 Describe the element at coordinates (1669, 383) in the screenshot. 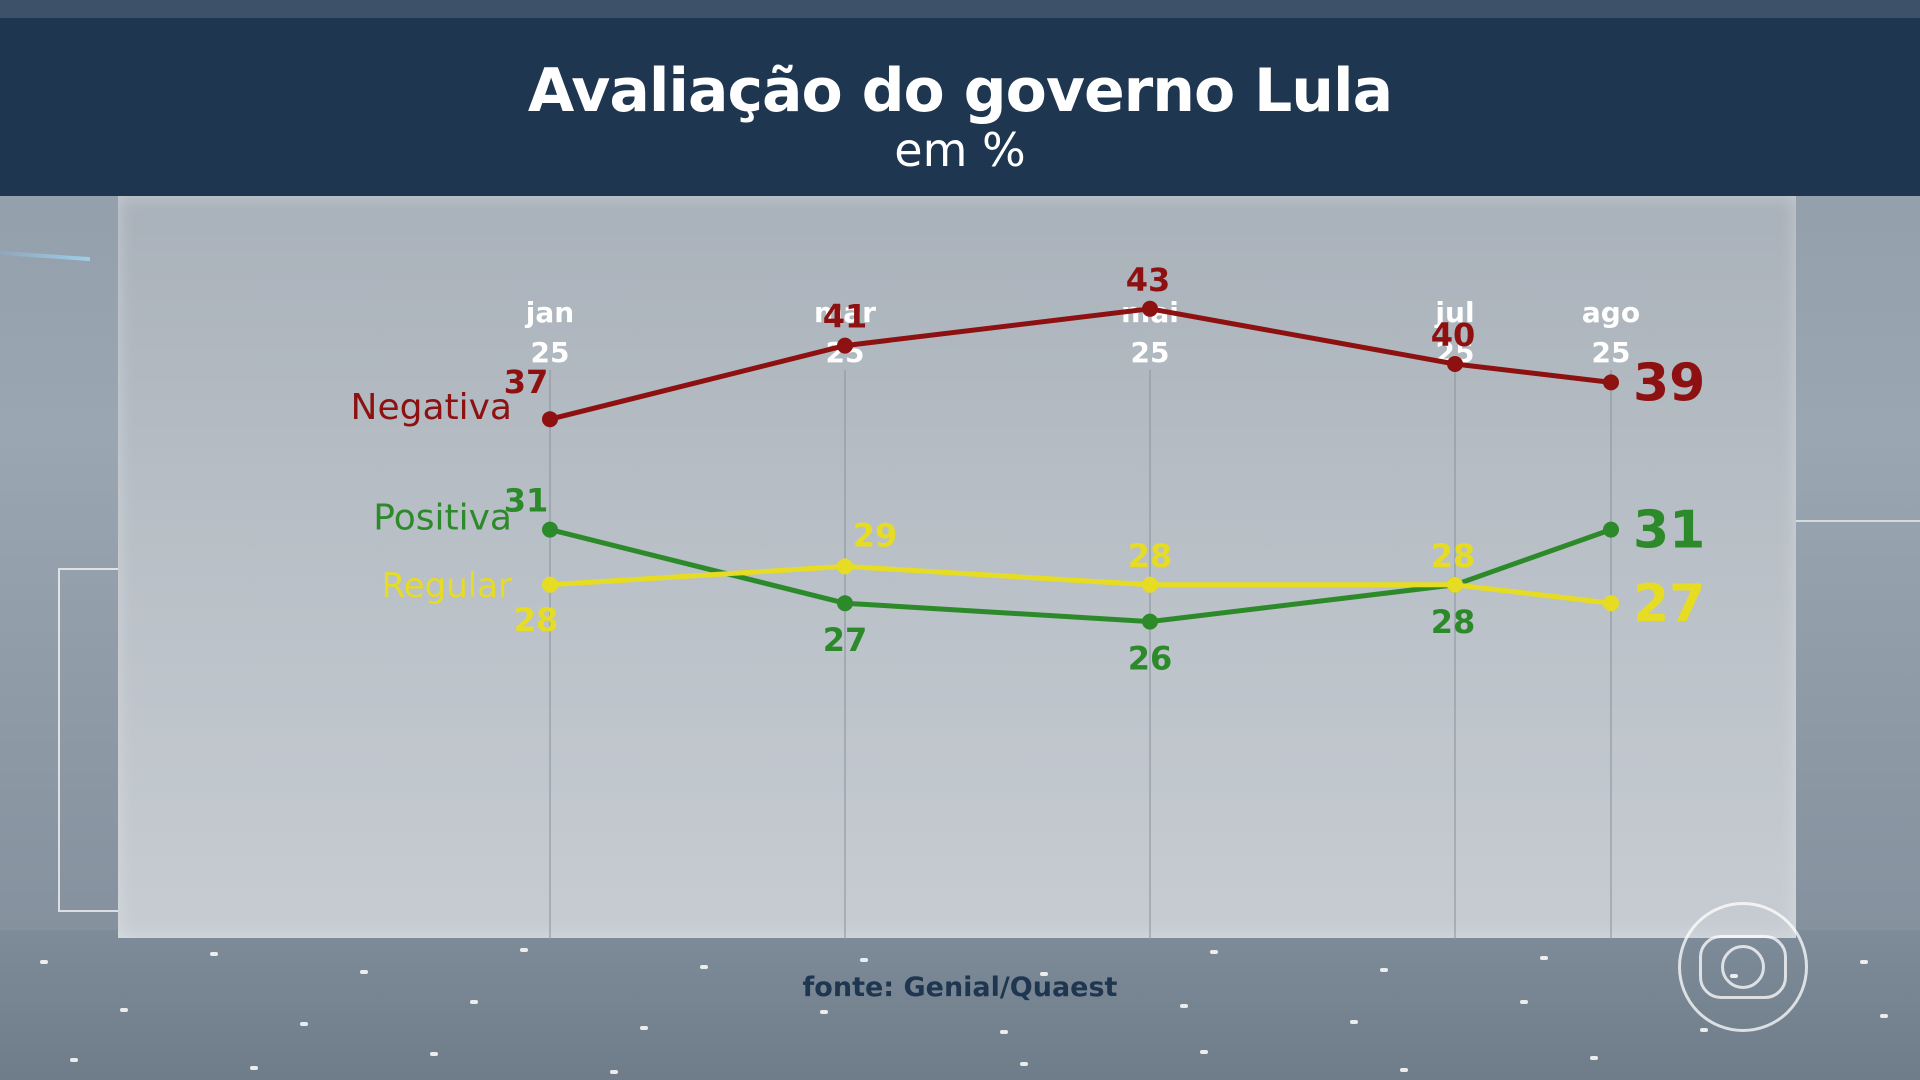

I see `data-label-final-negativa: 39` at that location.